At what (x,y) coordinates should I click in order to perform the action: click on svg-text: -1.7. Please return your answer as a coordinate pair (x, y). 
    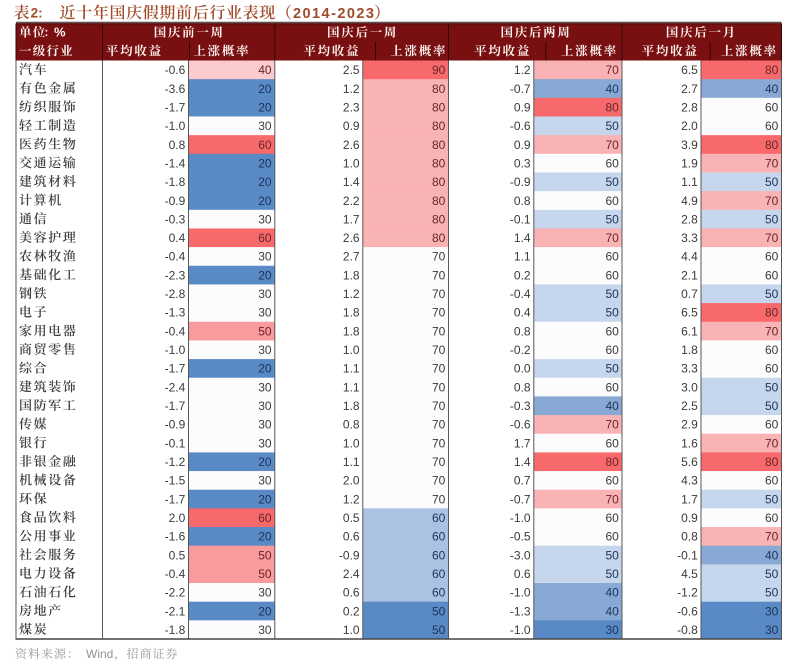
    Looking at the image, I should click on (175, 406).